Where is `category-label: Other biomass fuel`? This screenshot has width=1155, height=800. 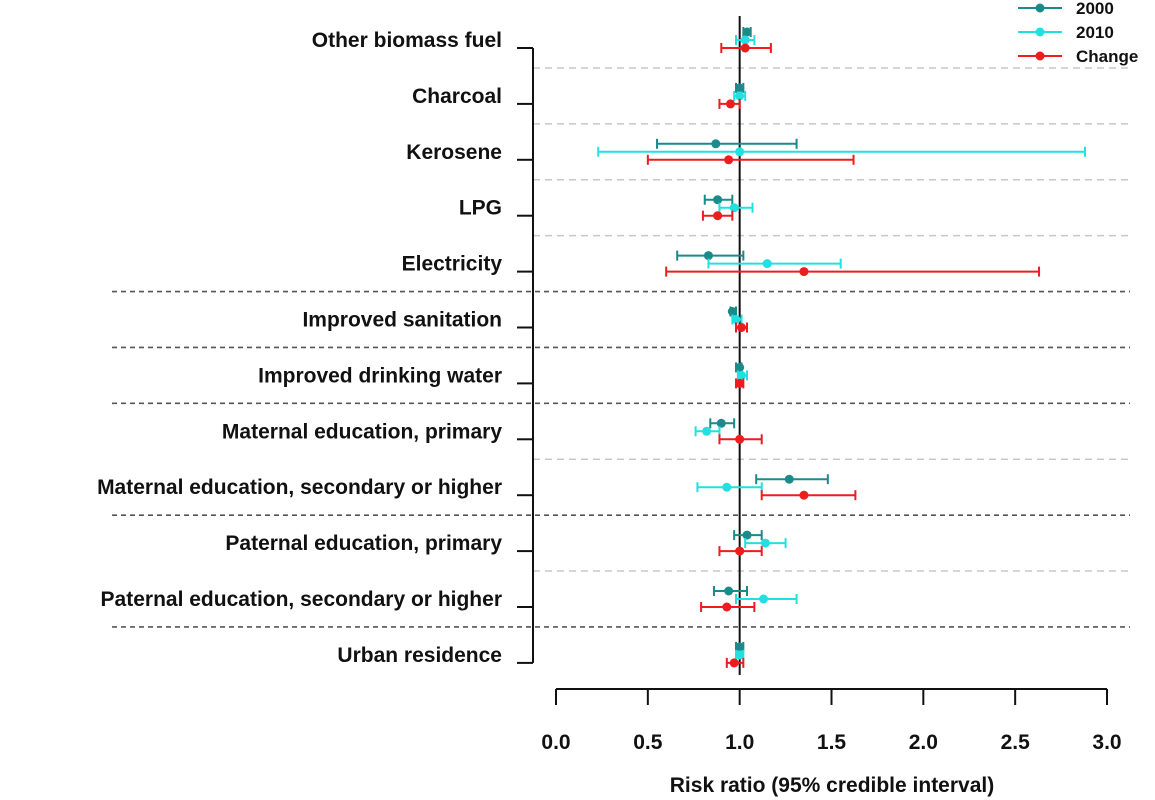
category-label: Other biomass fuel is located at coordinates (407, 40).